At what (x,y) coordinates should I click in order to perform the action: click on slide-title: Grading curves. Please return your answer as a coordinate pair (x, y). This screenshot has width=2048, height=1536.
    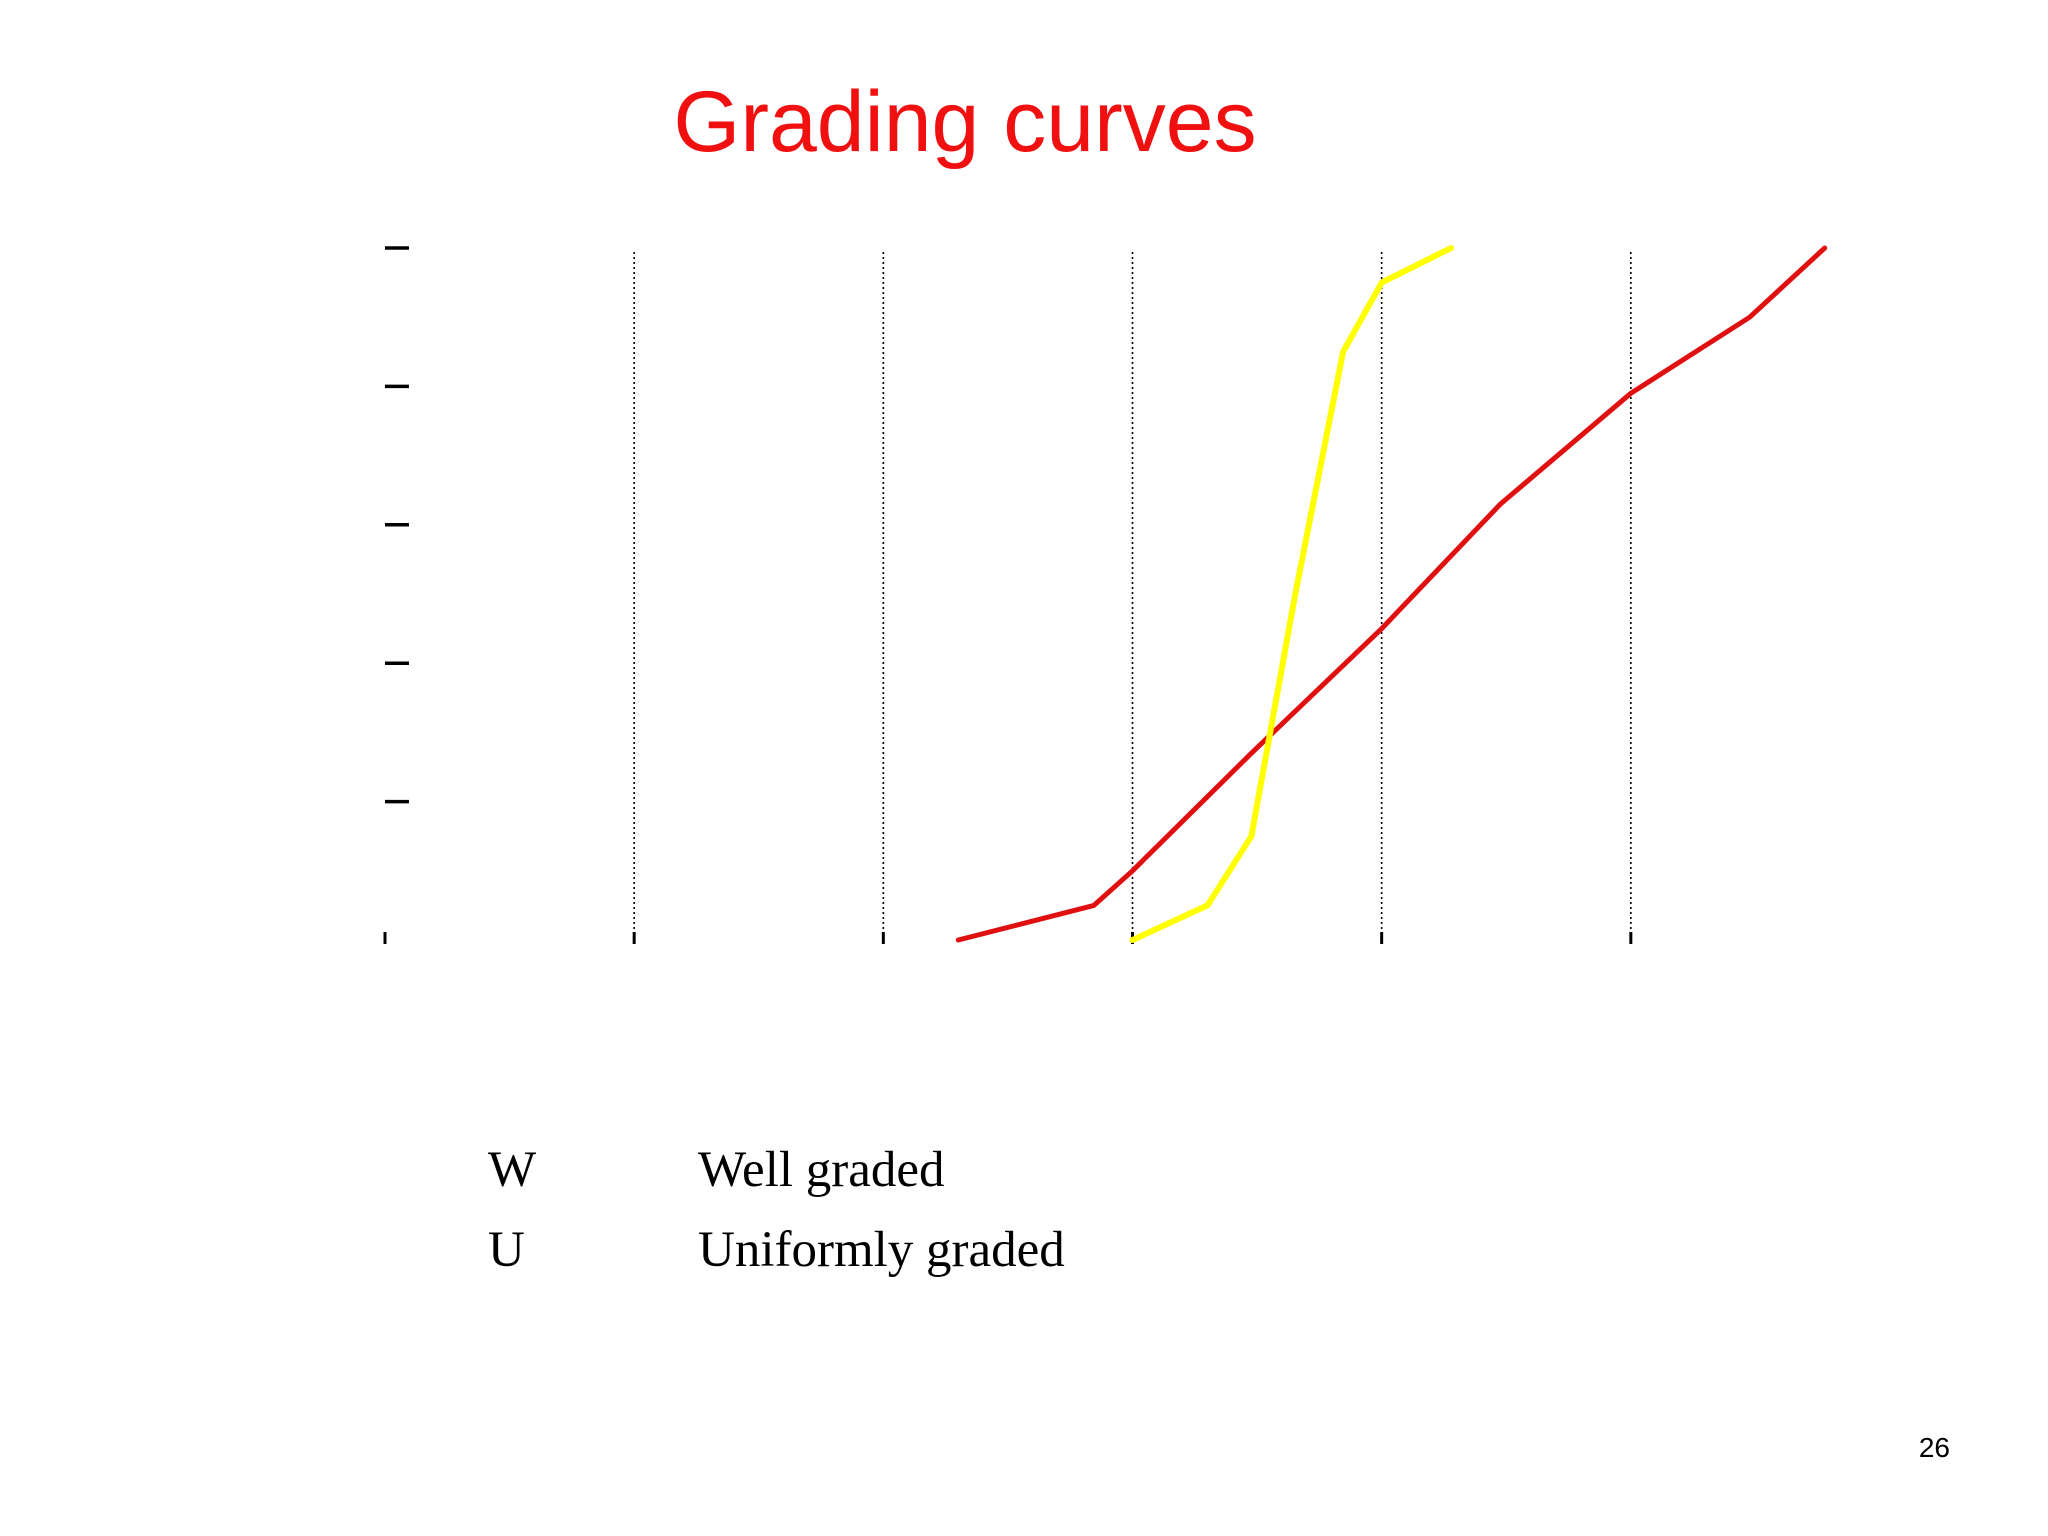
    Looking at the image, I should click on (965, 122).